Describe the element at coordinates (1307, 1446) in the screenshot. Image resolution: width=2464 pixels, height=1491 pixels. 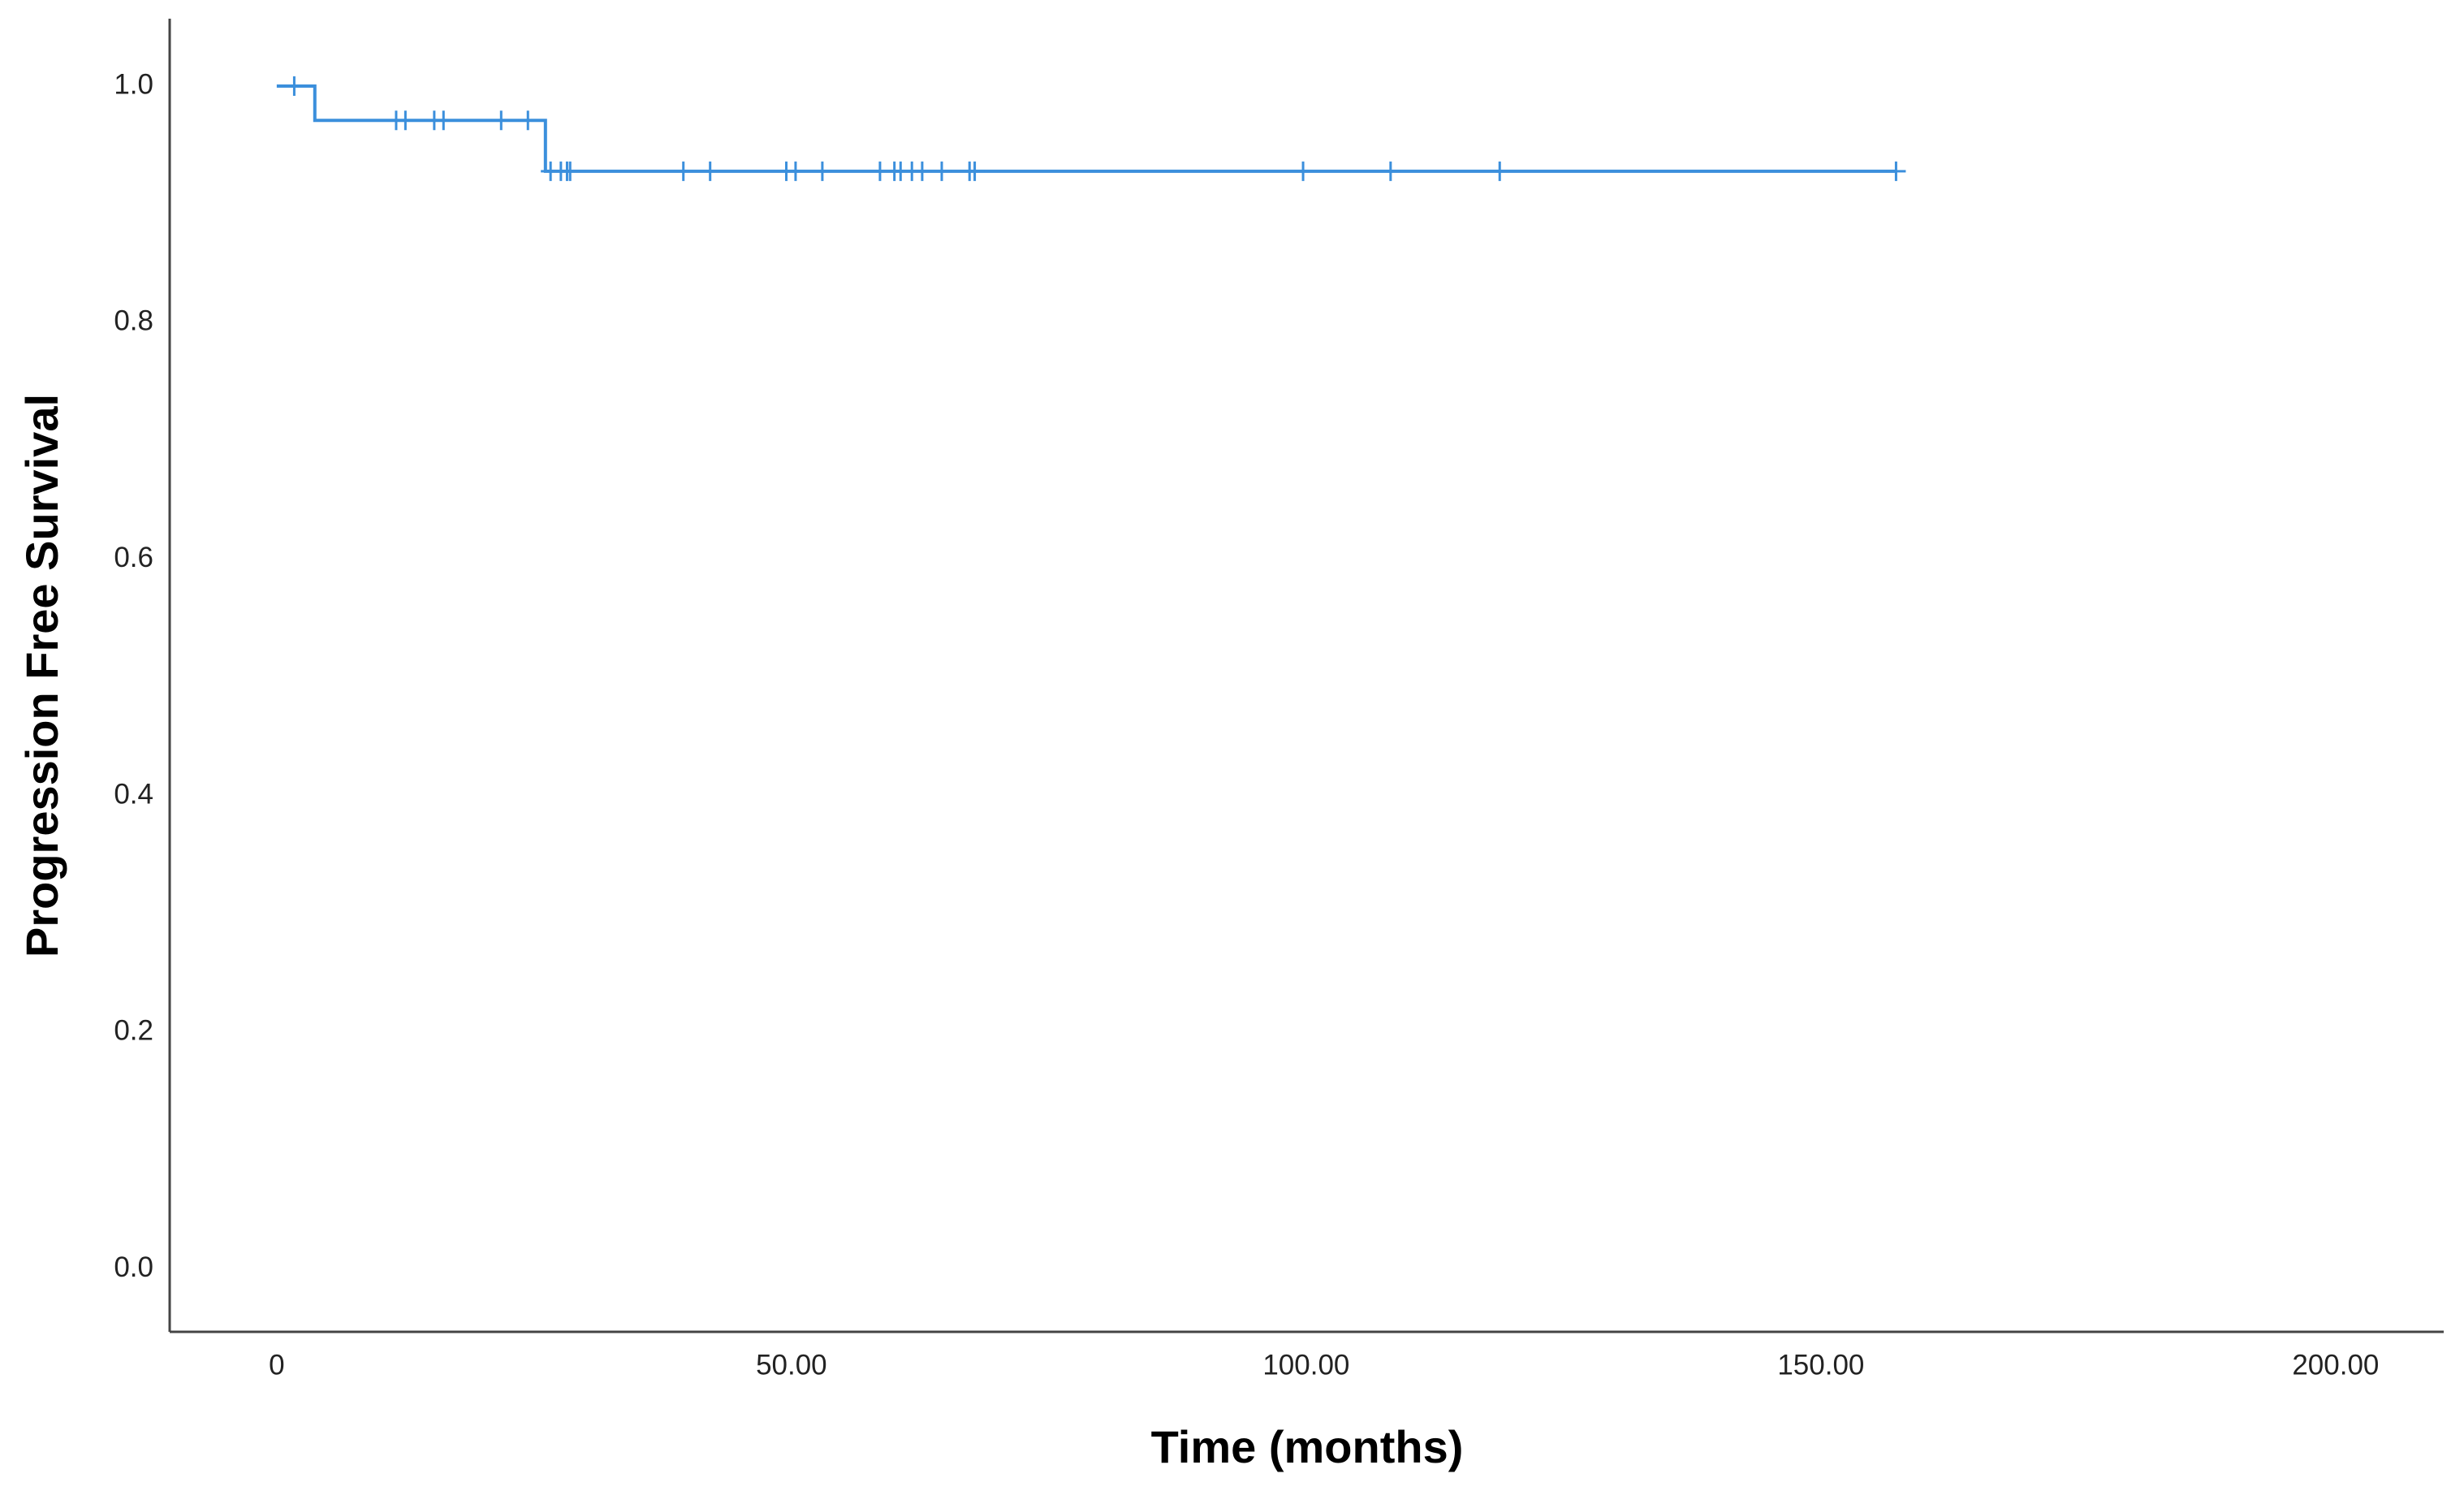
I see `x-axis-title: Time (months)` at that location.